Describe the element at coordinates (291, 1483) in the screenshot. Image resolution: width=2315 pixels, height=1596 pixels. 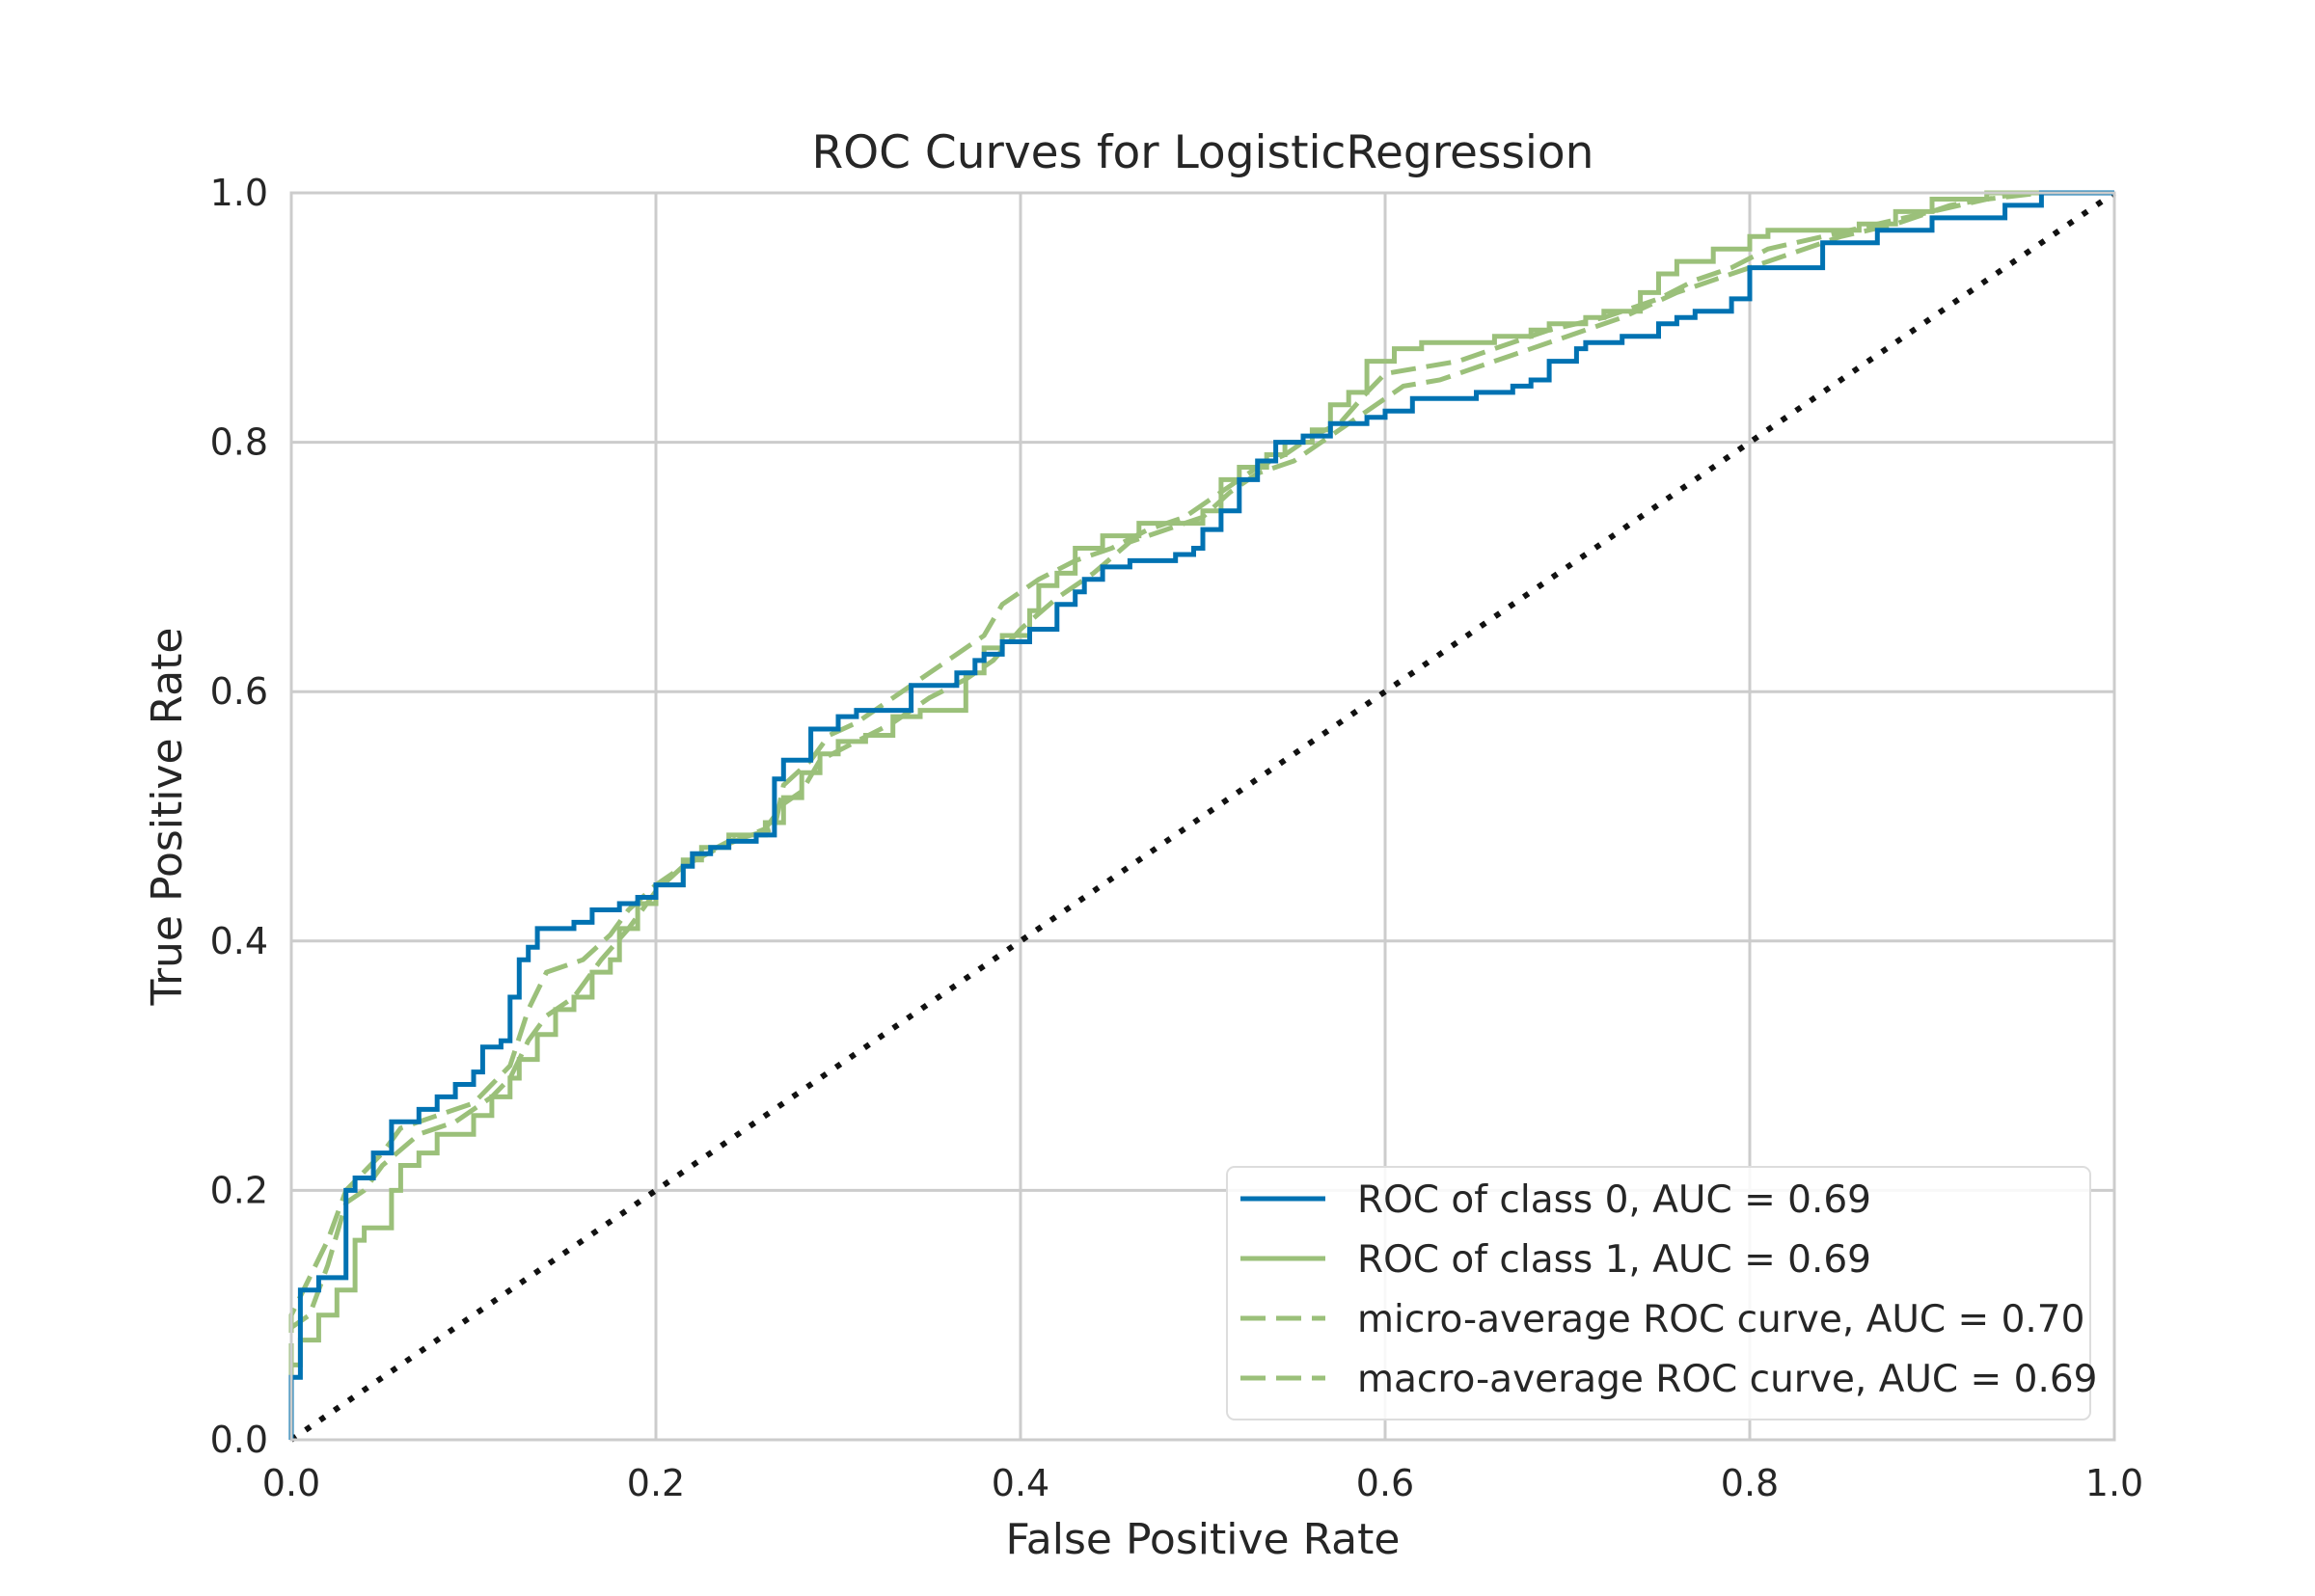
I see `x-tick-label: 0.0` at that location.